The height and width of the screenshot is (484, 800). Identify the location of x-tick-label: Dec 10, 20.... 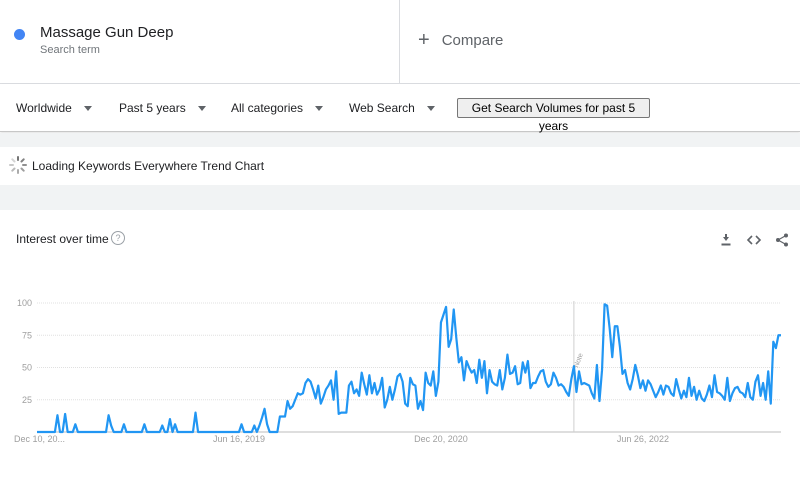
(39, 439).